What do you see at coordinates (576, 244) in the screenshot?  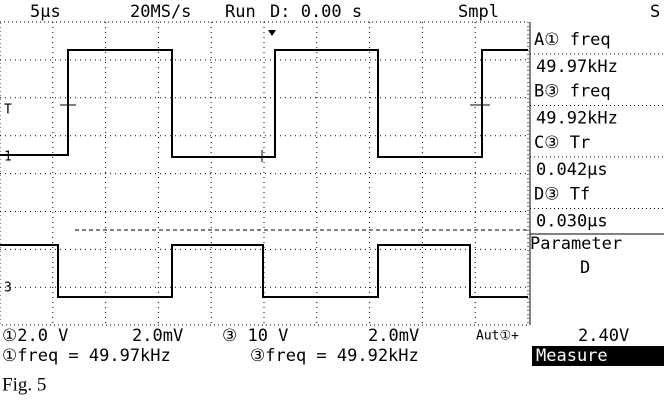 I see `parameter-label: Parameter` at bounding box center [576, 244].